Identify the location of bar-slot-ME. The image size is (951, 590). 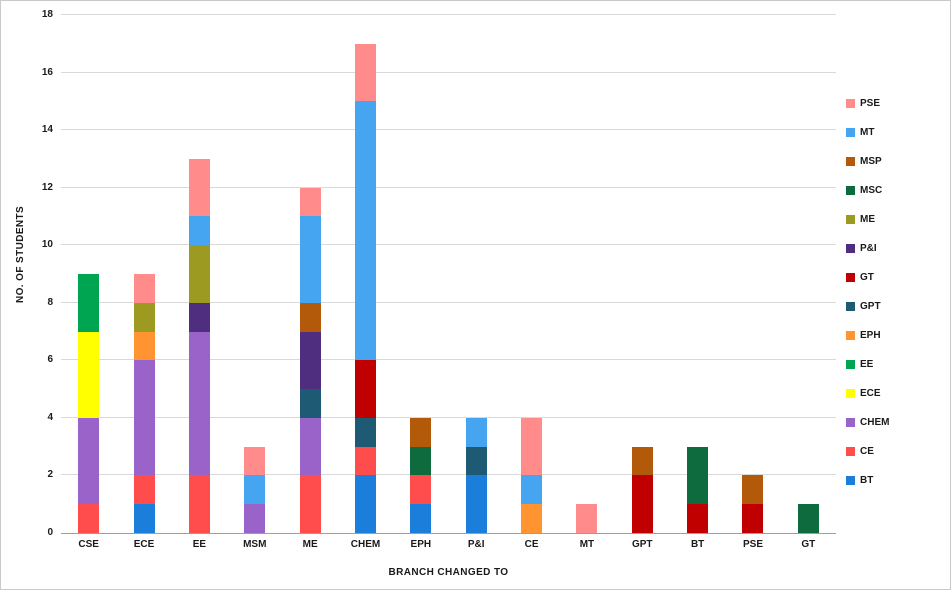
(309, 274).